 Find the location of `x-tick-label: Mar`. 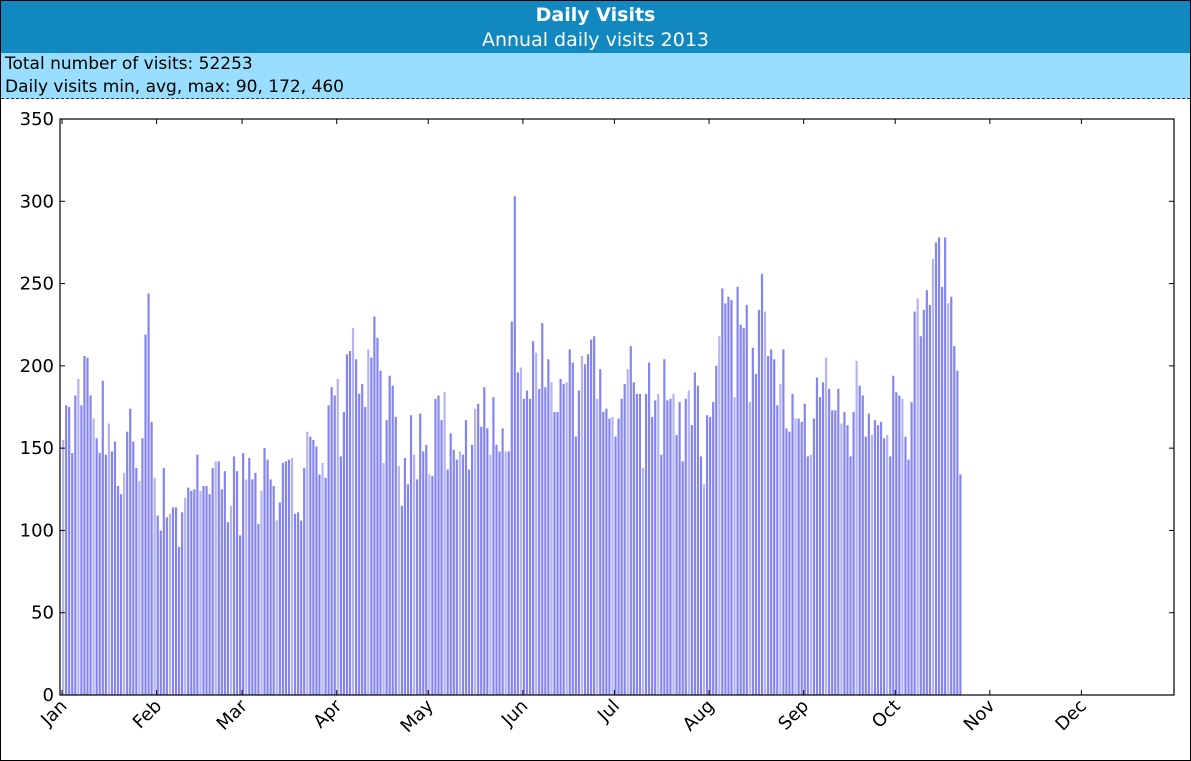

x-tick-label: Mar is located at coordinates (232, 714).